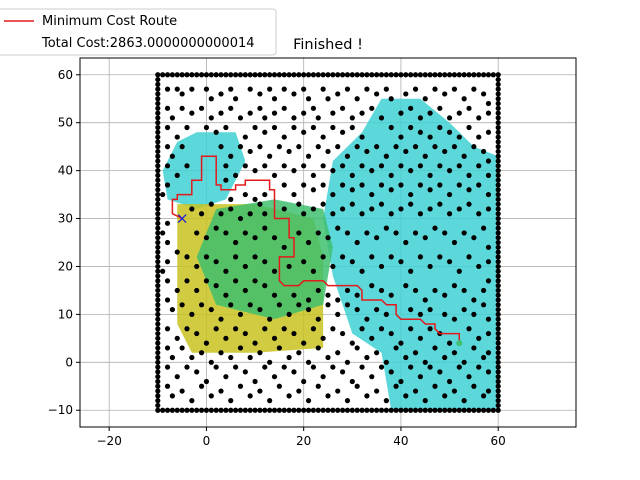 This screenshot has height=480, width=640. Describe the element at coordinates (459, 343) in the screenshot. I see `goal-marker` at that location.